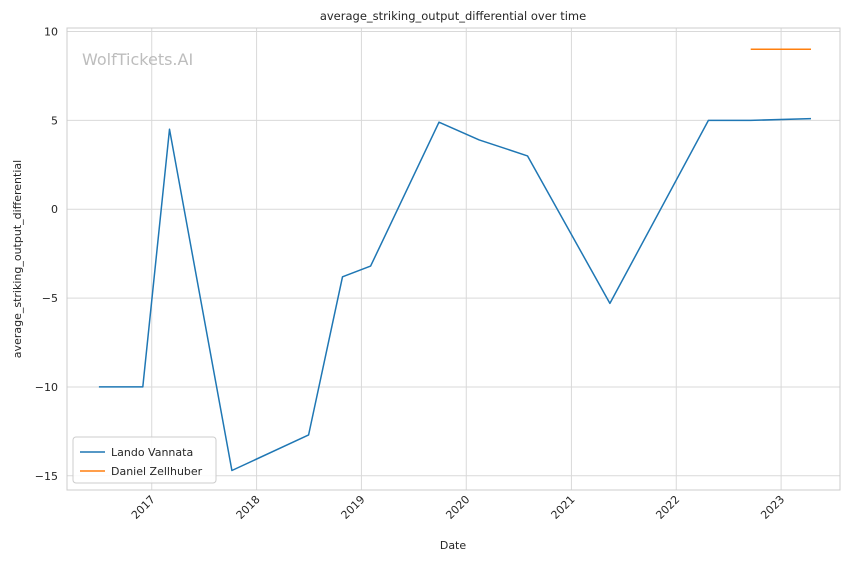 Image resolution: width=850 pixels, height=561 pixels. Describe the element at coordinates (667, 507) in the screenshot. I see `x-tick-label: 2022` at that location.